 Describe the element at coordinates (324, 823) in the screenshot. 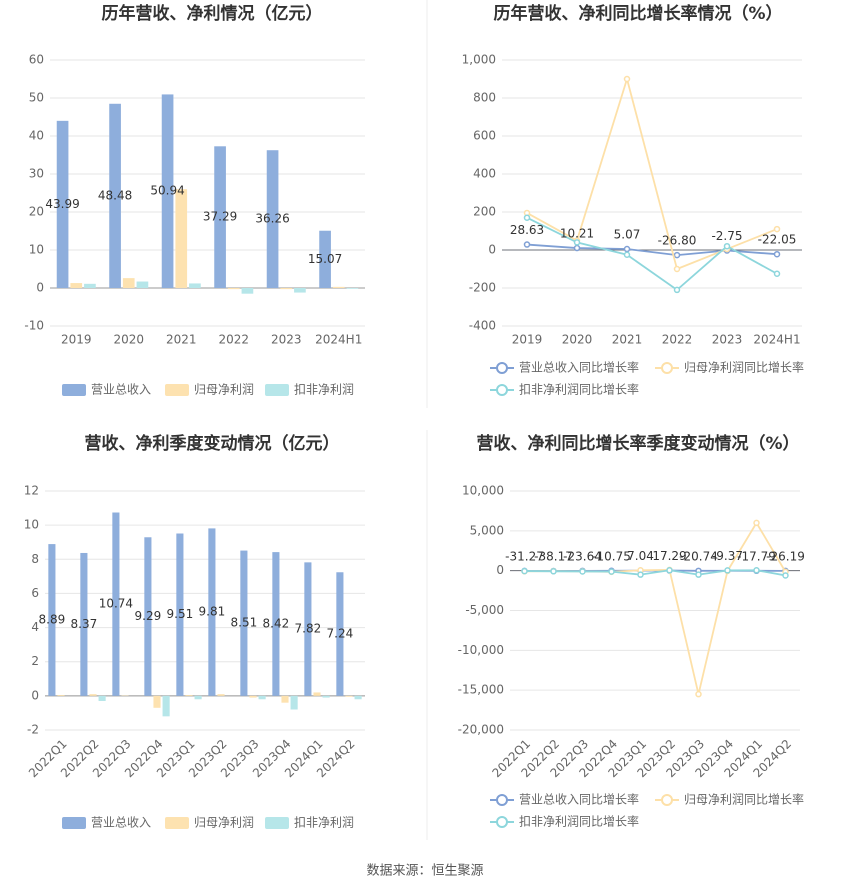

I see `legend-label: 扣非净利润` at that location.